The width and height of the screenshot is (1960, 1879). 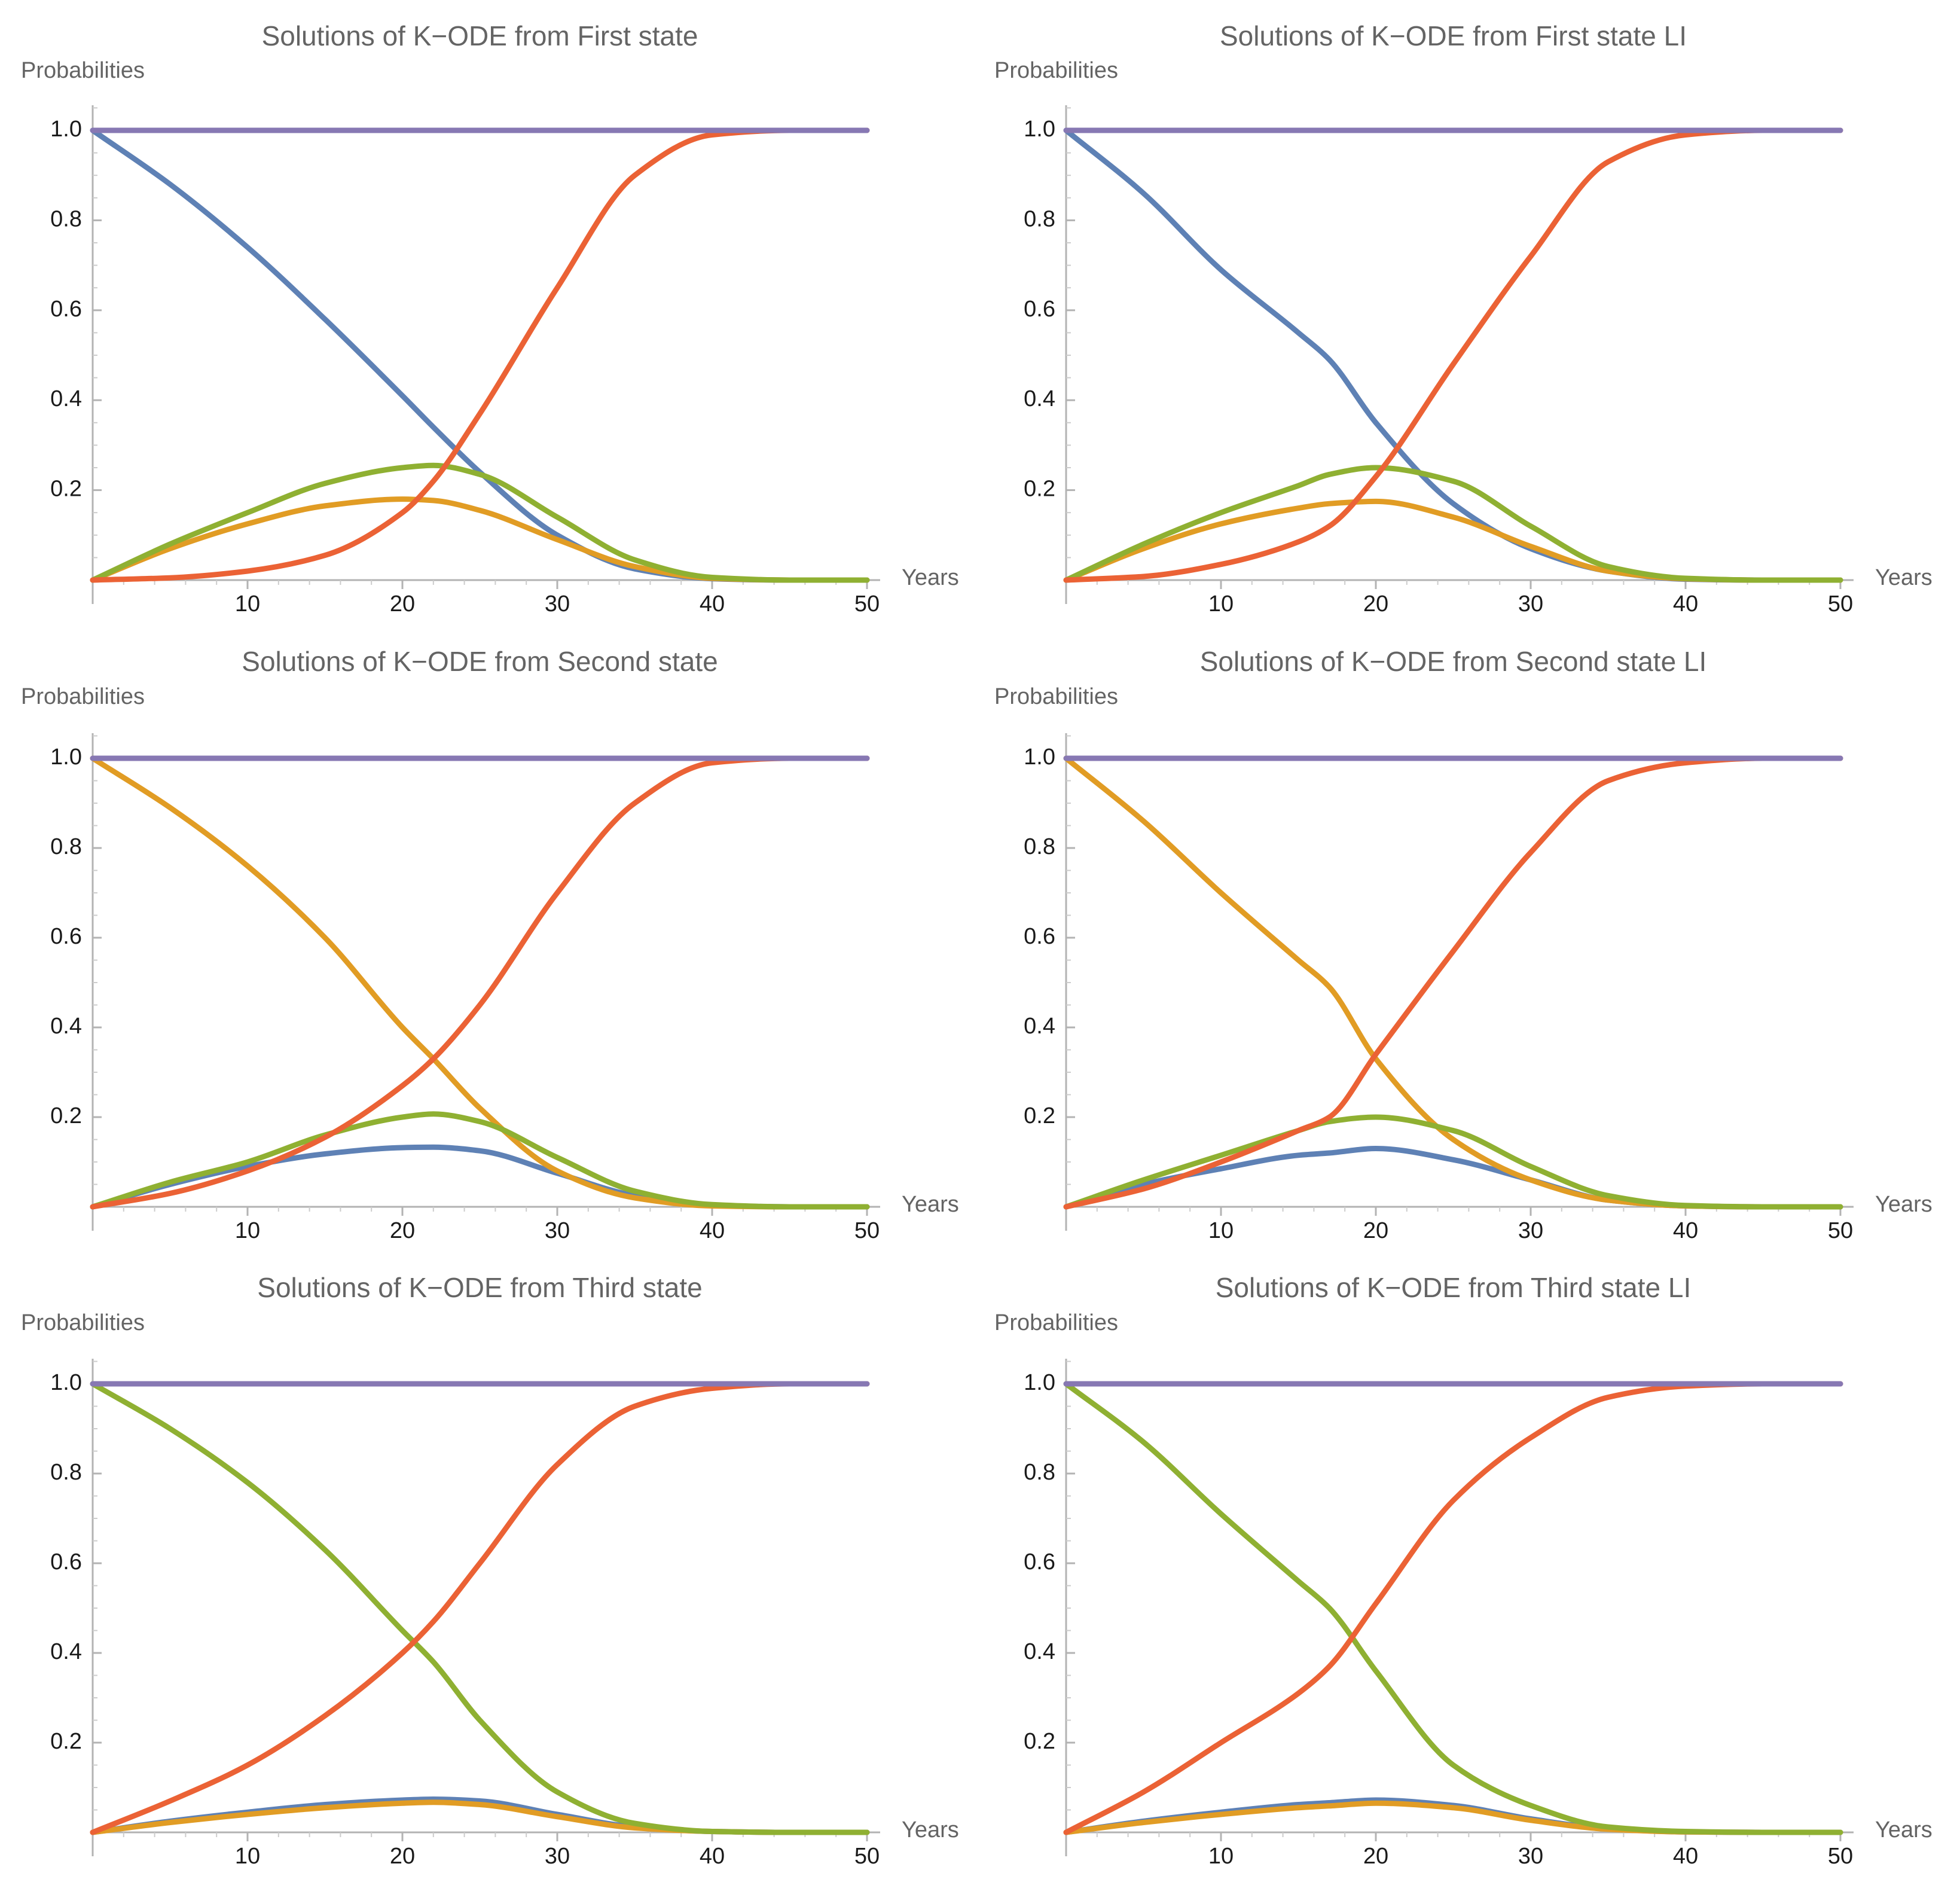 What do you see at coordinates (479, 1288) in the screenshot?
I see `chart-title: Solutions of K−ODE from Third state` at bounding box center [479, 1288].